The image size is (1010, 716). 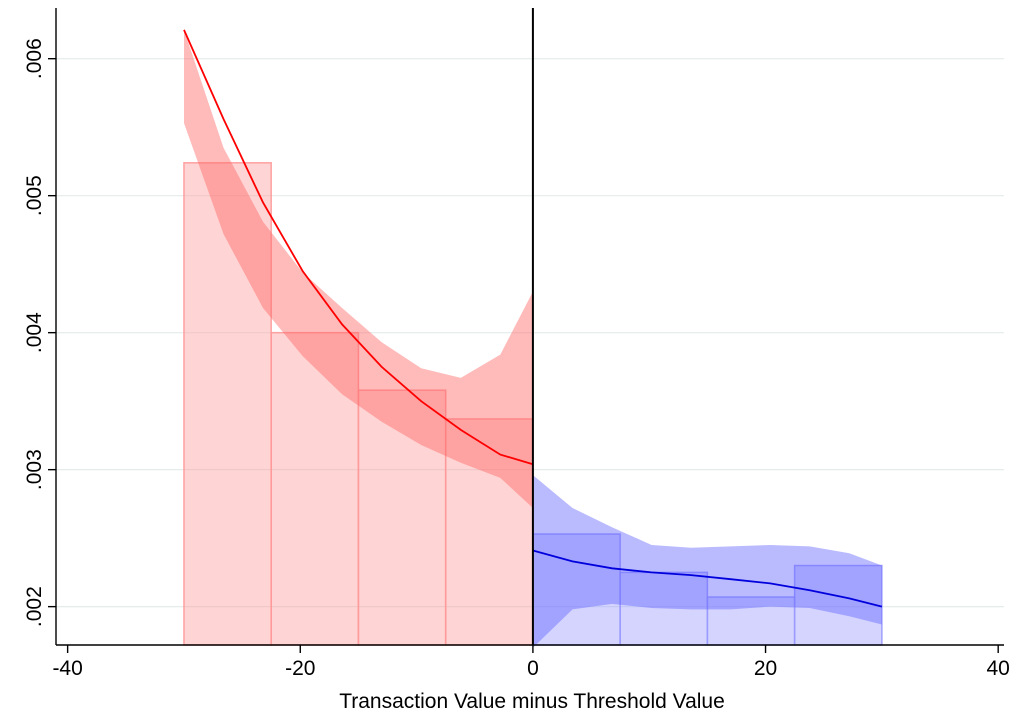 What do you see at coordinates (34, 332) in the screenshot?
I see `y-tick-label: .004` at bounding box center [34, 332].